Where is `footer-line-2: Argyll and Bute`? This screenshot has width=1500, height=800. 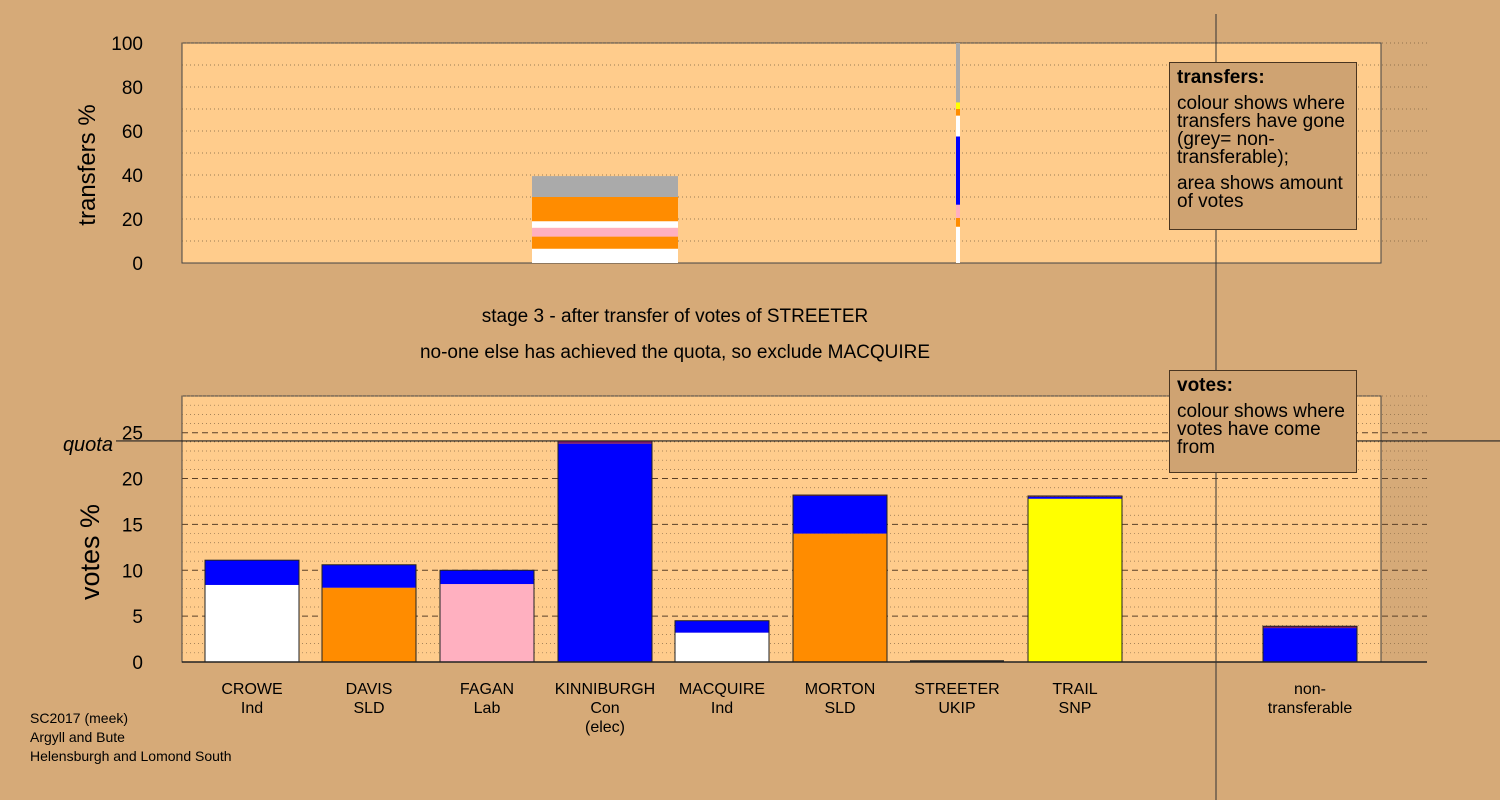
footer-line-2: Argyll and Bute is located at coordinates (77, 737).